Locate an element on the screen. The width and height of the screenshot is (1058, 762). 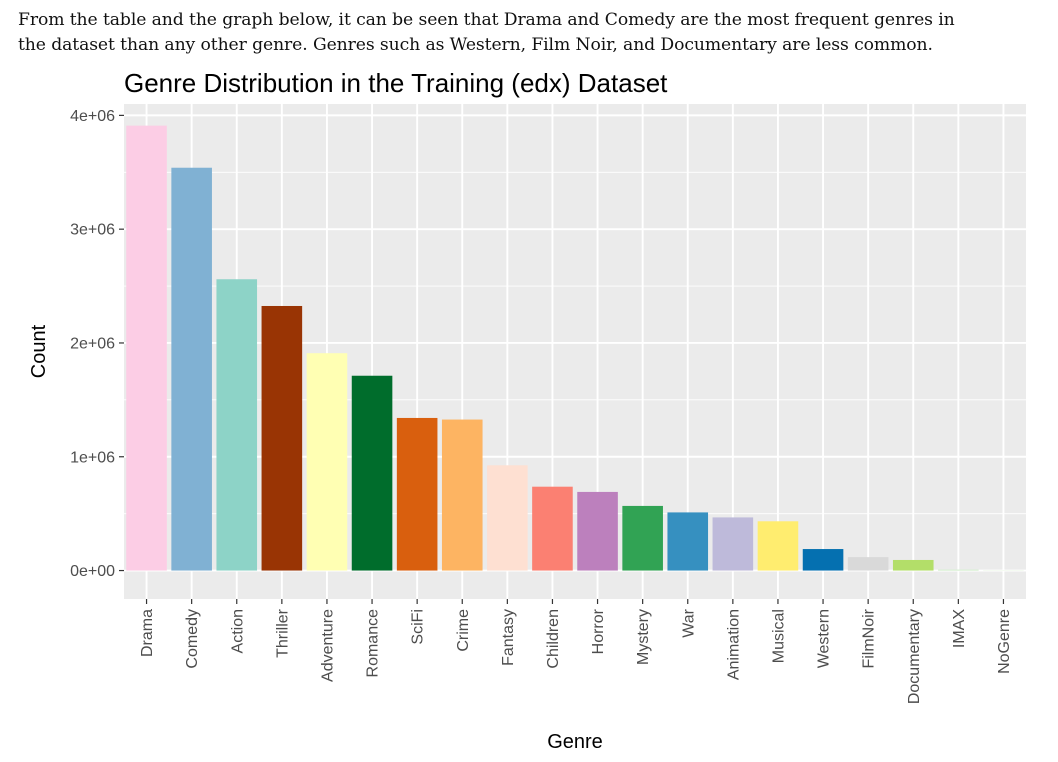
y-tick-label: 3e+06 is located at coordinates (92, 230).